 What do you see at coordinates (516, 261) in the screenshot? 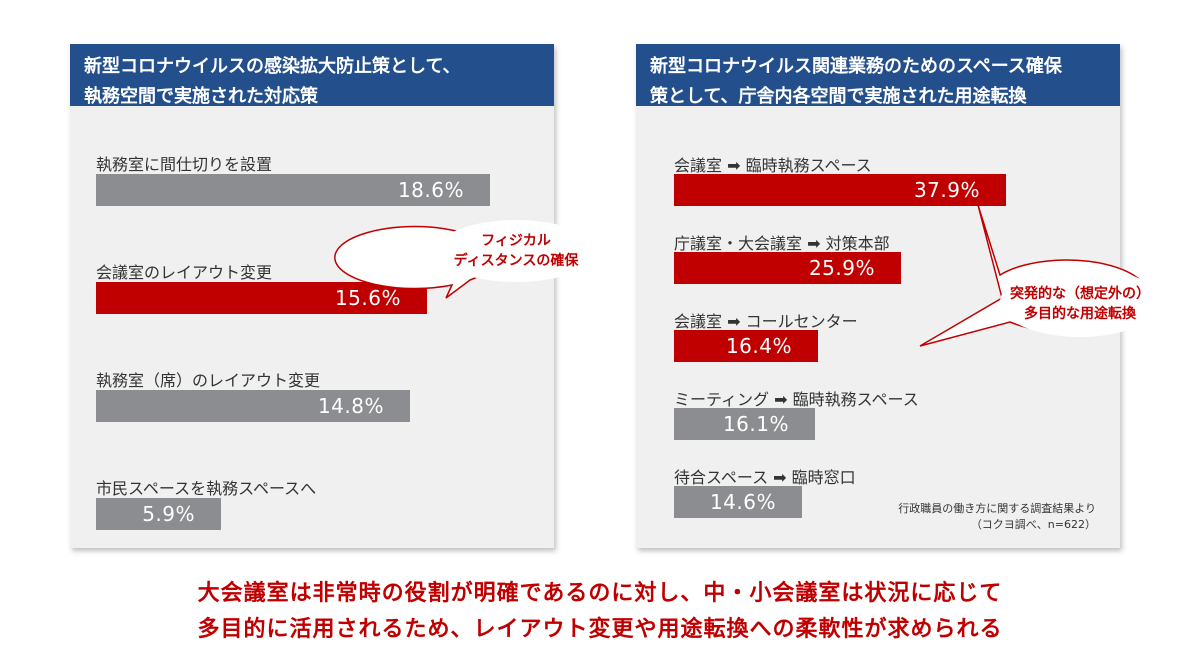
I see `left-callout-line2: ディスタンスの確保` at bounding box center [516, 261].